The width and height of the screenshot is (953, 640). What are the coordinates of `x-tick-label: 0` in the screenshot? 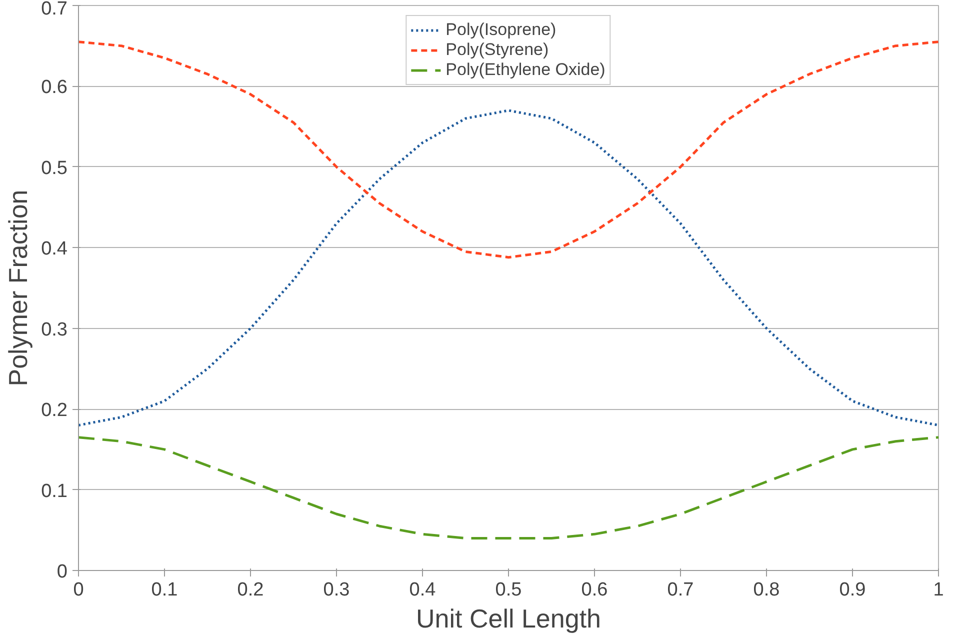 It's located at (78, 590).